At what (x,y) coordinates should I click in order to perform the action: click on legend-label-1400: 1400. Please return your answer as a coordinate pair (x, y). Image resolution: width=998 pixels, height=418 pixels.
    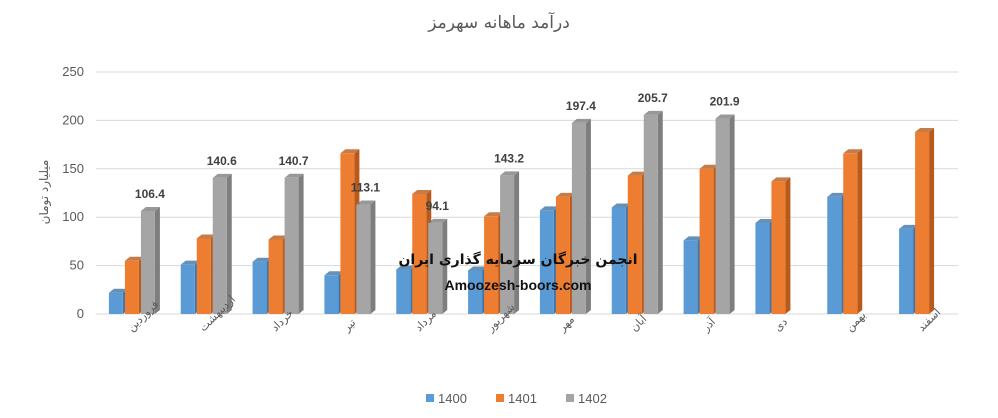
    Looking at the image, I should click on (452, 398).